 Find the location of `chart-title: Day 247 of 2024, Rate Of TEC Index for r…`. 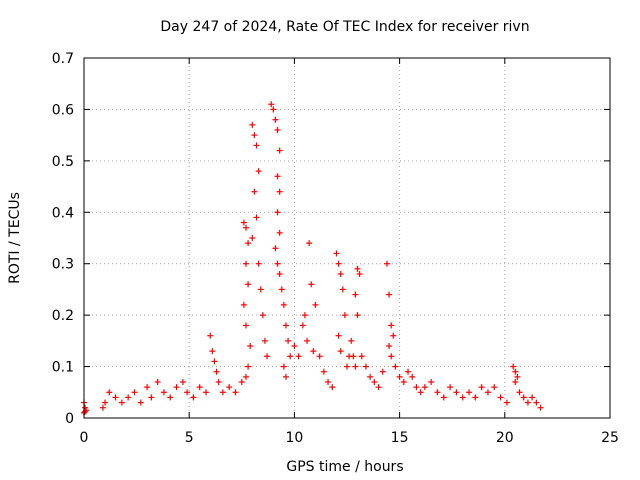

chart-title: Day 247 of 2024, Rate Of TEC Index for r… is located at coordinates (344, 27).